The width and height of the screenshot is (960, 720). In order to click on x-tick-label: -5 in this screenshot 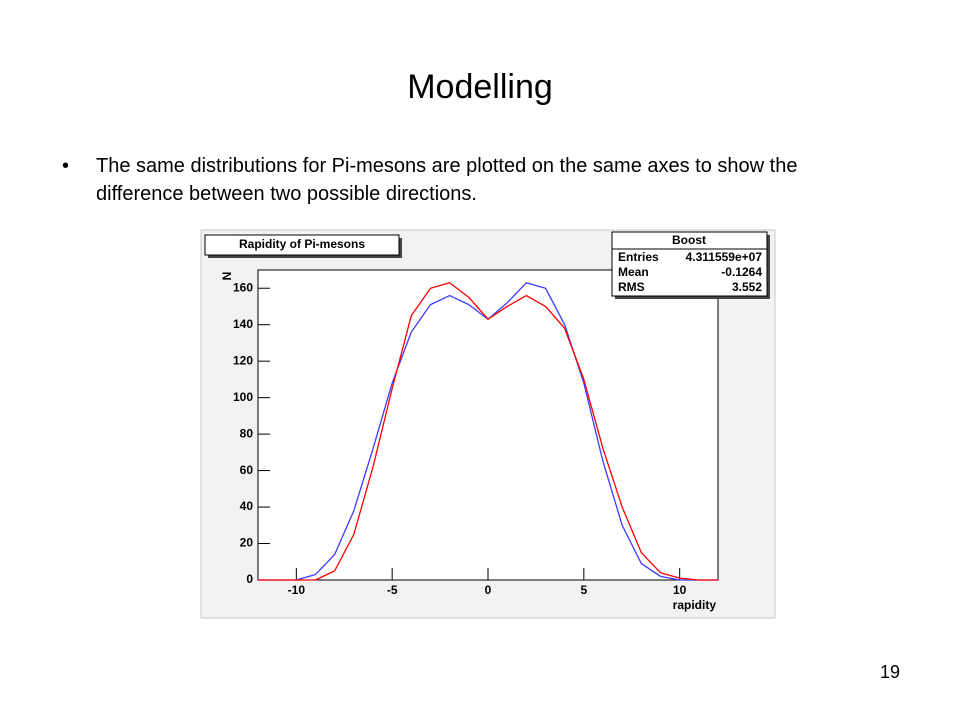, I will do `click(392, 590)`.